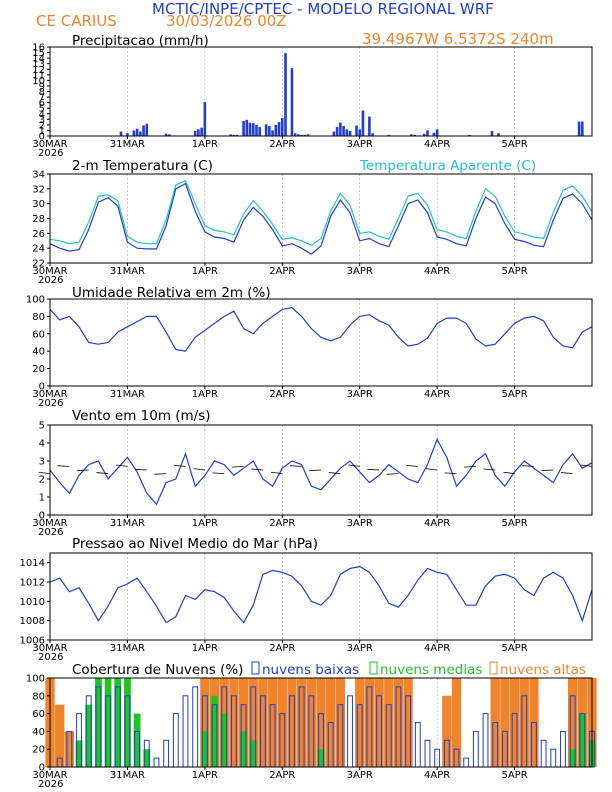 This screenshot has height=792, width=612. Describe the element at coordinates (282, 144) in the screenshot. I see `precip-xtick-label: 2APR` at that location.